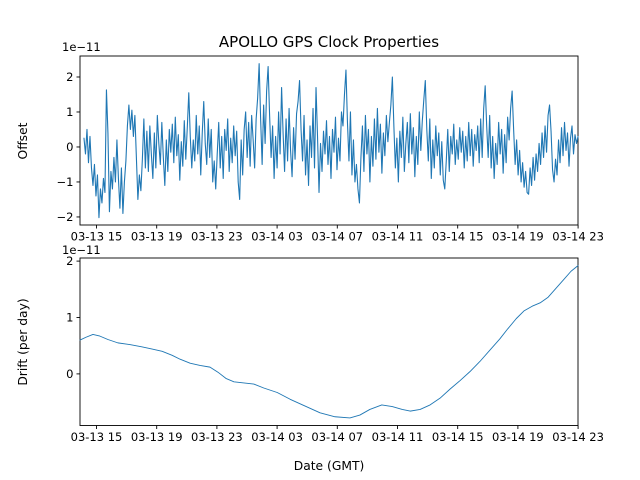 The width and height of the screenshot is (640, 480). I want to click on offset-y-axis-label: Offset, so click(23, 140).